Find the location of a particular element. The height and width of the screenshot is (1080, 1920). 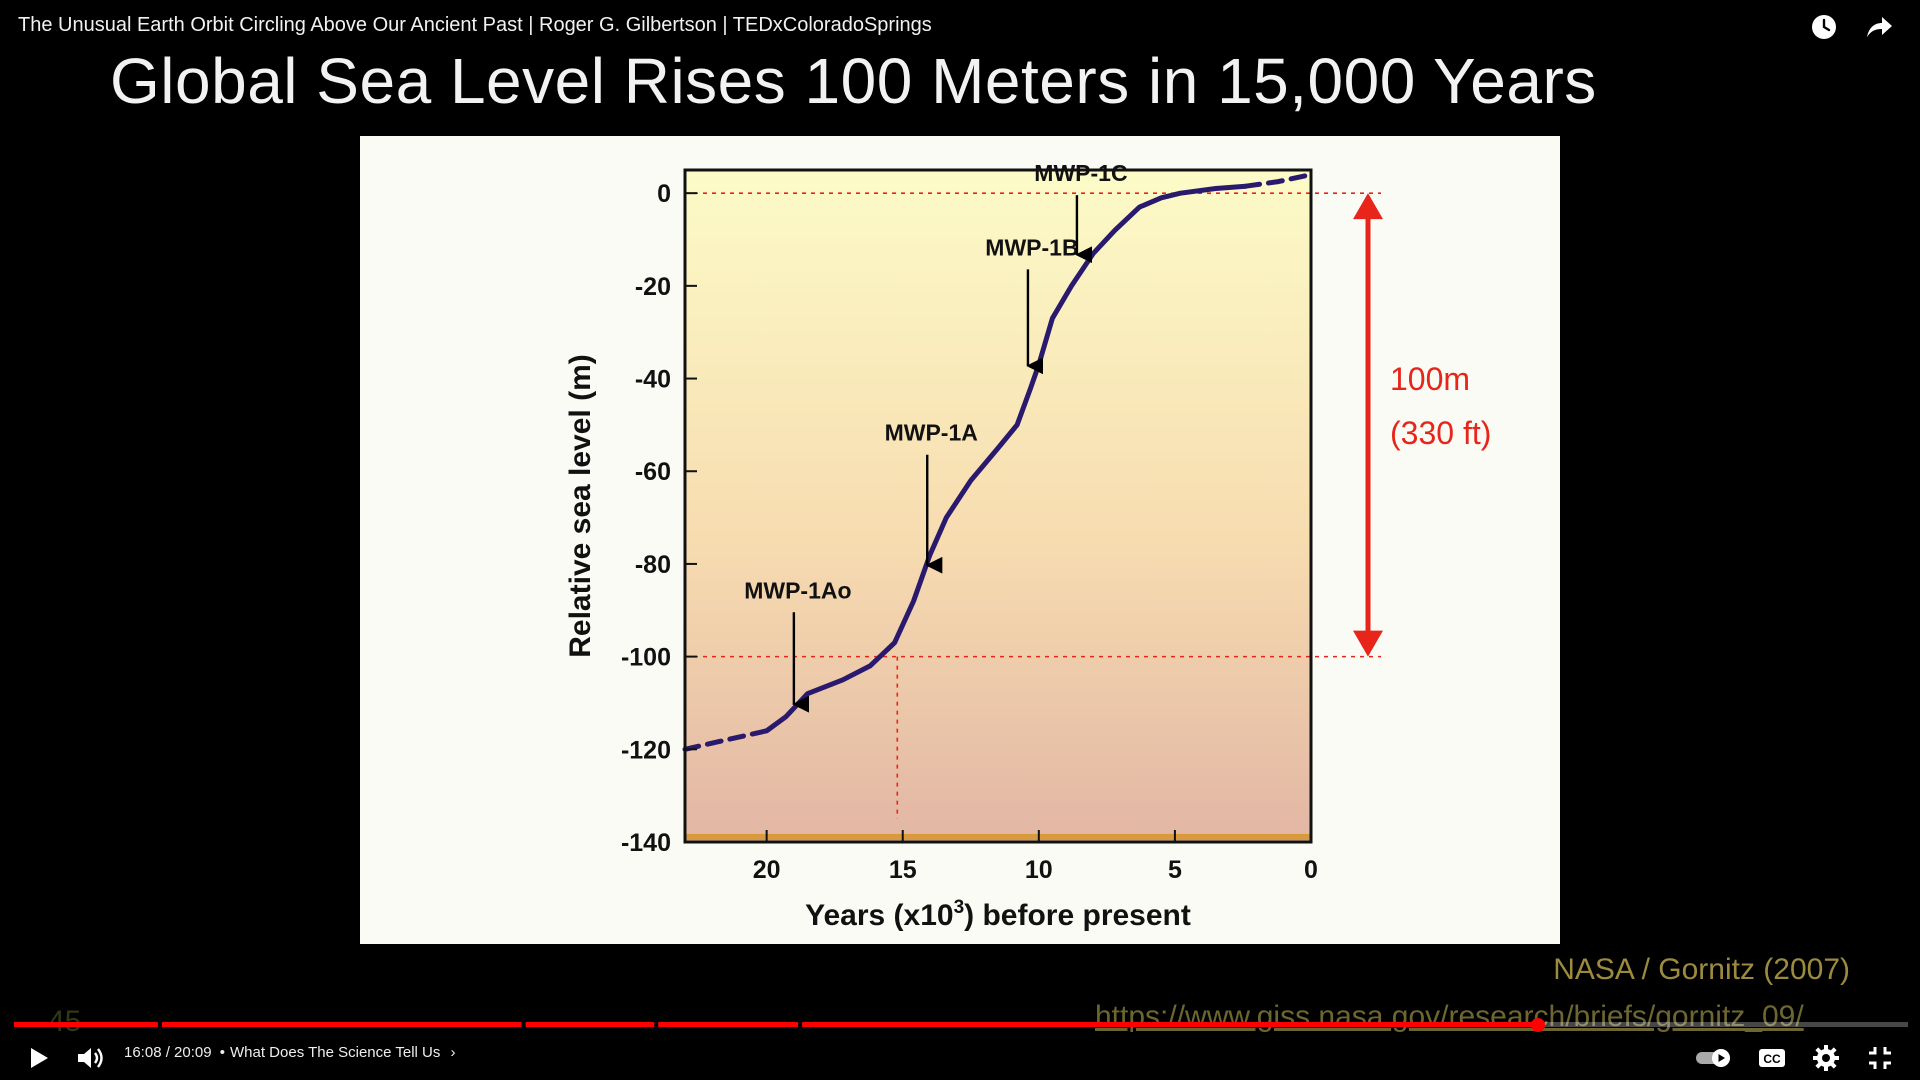

source-credit: NASA / Gornitz (2007) is located at coordinates (1701, 969).